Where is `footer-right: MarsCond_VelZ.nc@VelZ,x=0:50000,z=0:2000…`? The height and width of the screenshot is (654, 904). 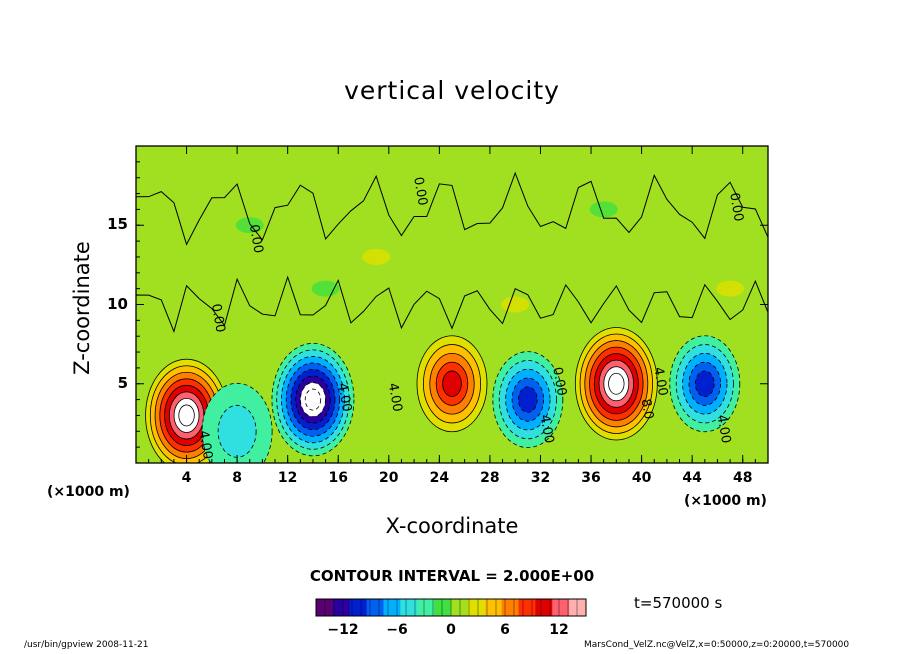
footer-right: MarsCond_VelZ.nc@VelZ,x=0:50000,z=0:2000… is located at coordinates (717, 645).